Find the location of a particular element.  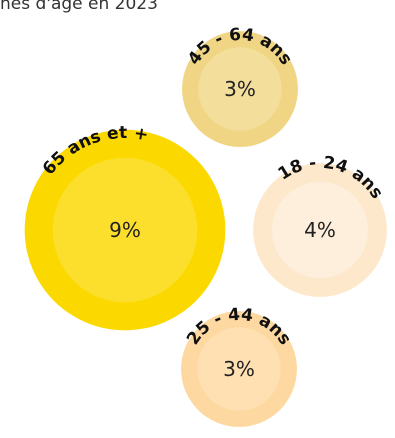

bubble-value-65-ans-et: 9% is located at coordinates (125, 230).